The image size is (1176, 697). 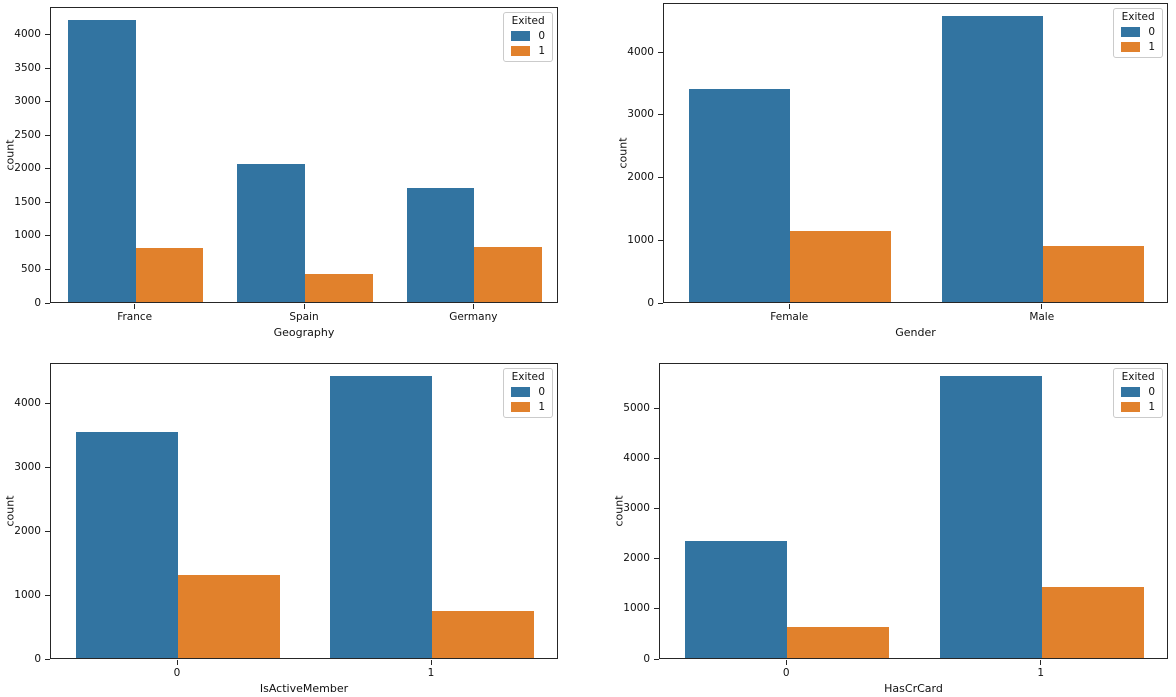 What do you see at coordinates (304, 317) in the screenshot?
I see `x-tick-label: Spain` at bounding box center [304, 317].